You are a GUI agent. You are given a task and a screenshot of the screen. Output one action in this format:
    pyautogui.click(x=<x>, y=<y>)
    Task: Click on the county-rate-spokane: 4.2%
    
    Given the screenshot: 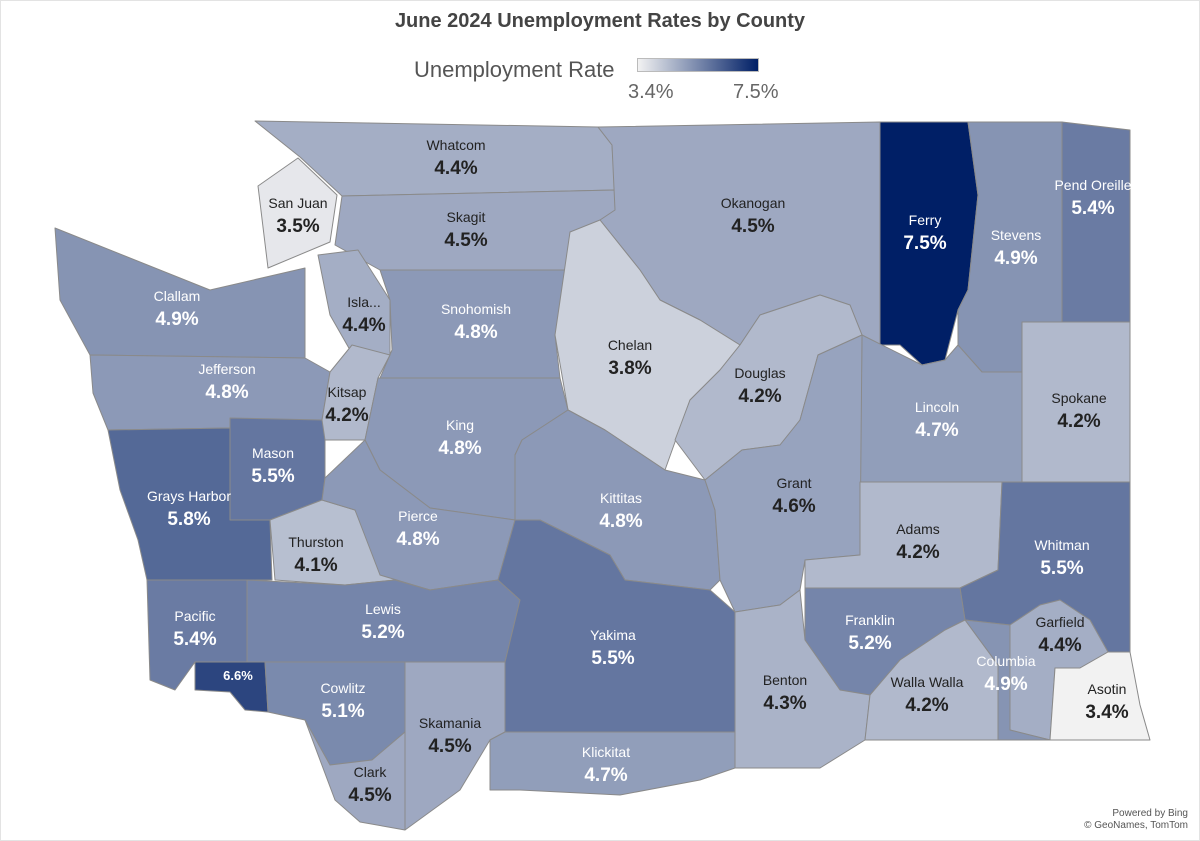 What is the action you would take?
    pyautogui.click(x=1078, y=421)
    